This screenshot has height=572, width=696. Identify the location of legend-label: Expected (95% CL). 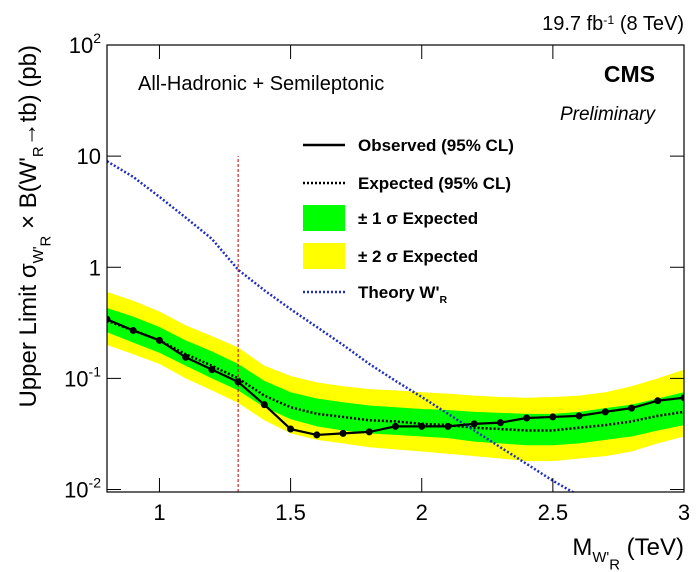
(434, 183).